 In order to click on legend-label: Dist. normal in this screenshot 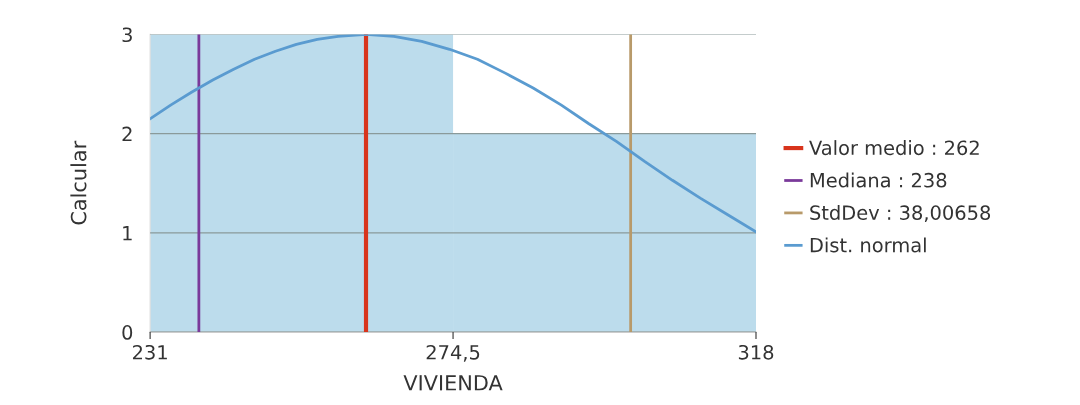, I will do `click(868, 245)`.